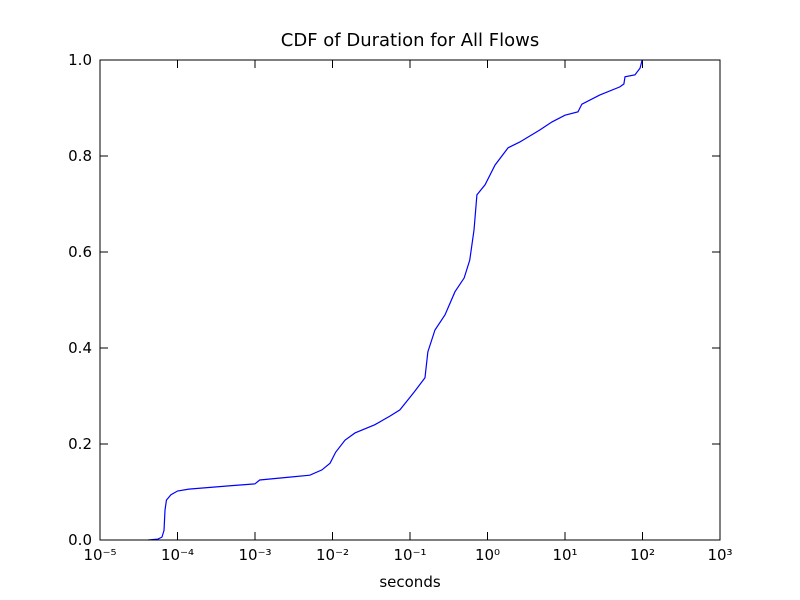  What do you see at coordinates (177, 555) in the screenshot?
I see `x-tick-label: 10⁻⁴` at bounding box center [177, 555].